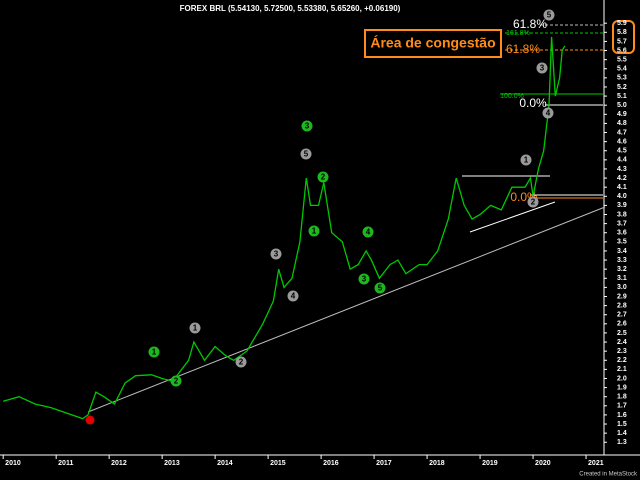  I want to click on y-tick-label: 2.9, so click(622, 296).